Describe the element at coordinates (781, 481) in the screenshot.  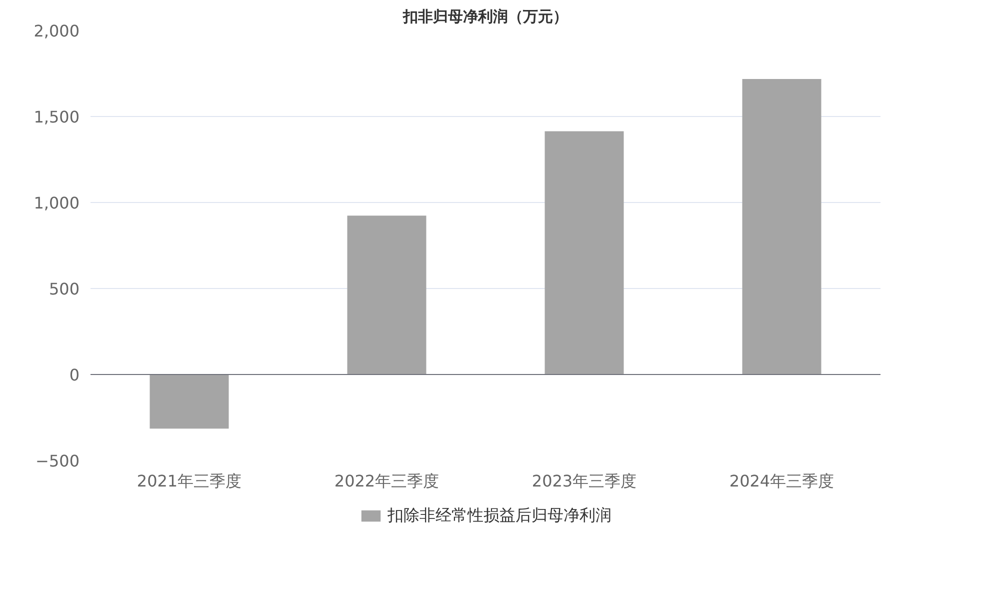
I see `x-tick-label: 2024年三季度` at that location.